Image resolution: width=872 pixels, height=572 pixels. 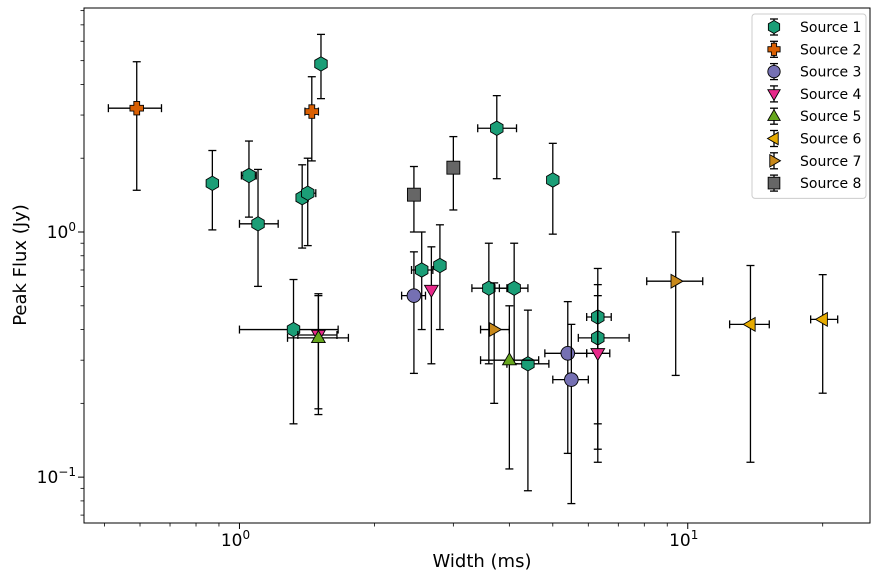 I want to click on legend-entry: Source 6, so click(x=814, y=138).